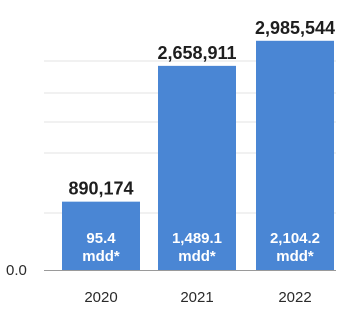 This screenshot has height=329, width=340. I want to click on y-tick-label-zero: 0.0, so click(16, 270).